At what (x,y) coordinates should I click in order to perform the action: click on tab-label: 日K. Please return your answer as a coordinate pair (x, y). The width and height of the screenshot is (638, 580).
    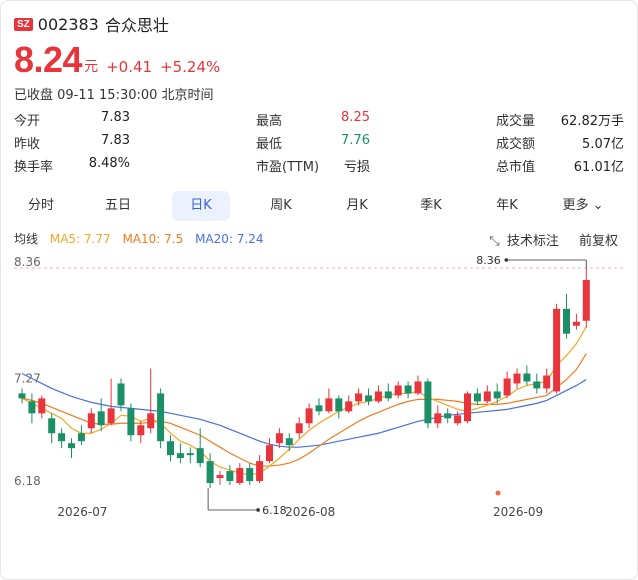
    Looking at the image, I should click on (201, 205).